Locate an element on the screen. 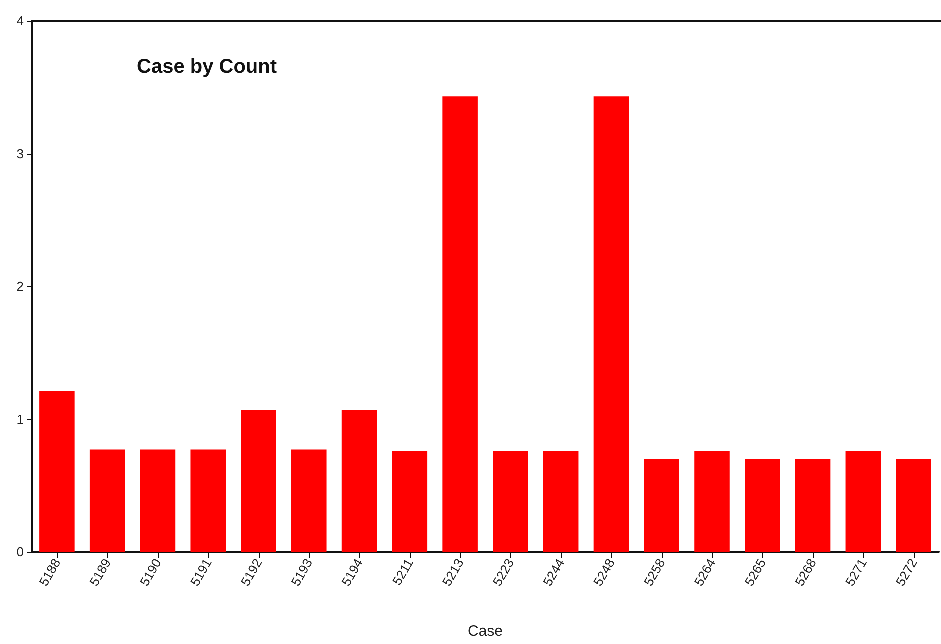  y-tick-label: 4 is located at coordinates (20, 21).